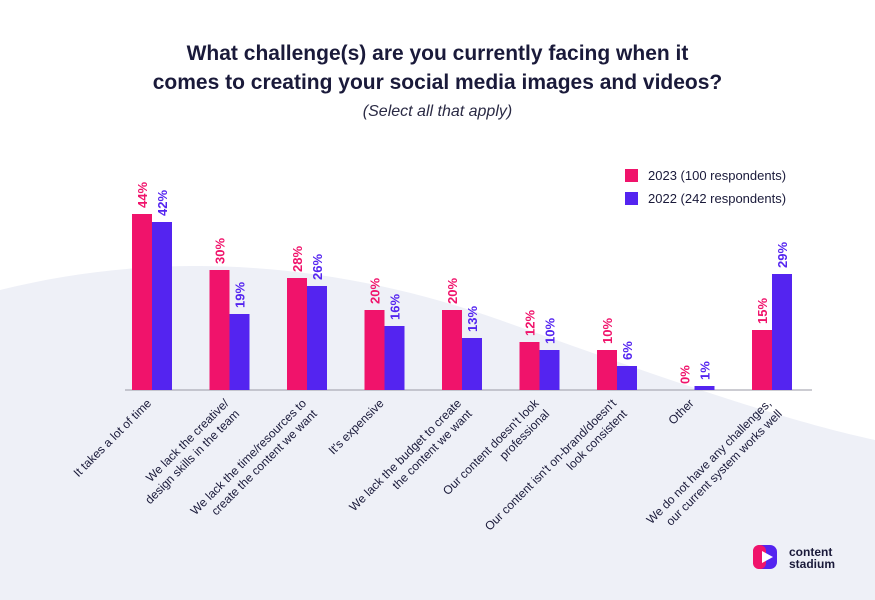 Image resolution: width=875 pixels, height=600 pixels. Describe the element at coordinates (717, 198) in the screenshot. I see `legend-label-2022: 2022 (242 respondents)` at that location.